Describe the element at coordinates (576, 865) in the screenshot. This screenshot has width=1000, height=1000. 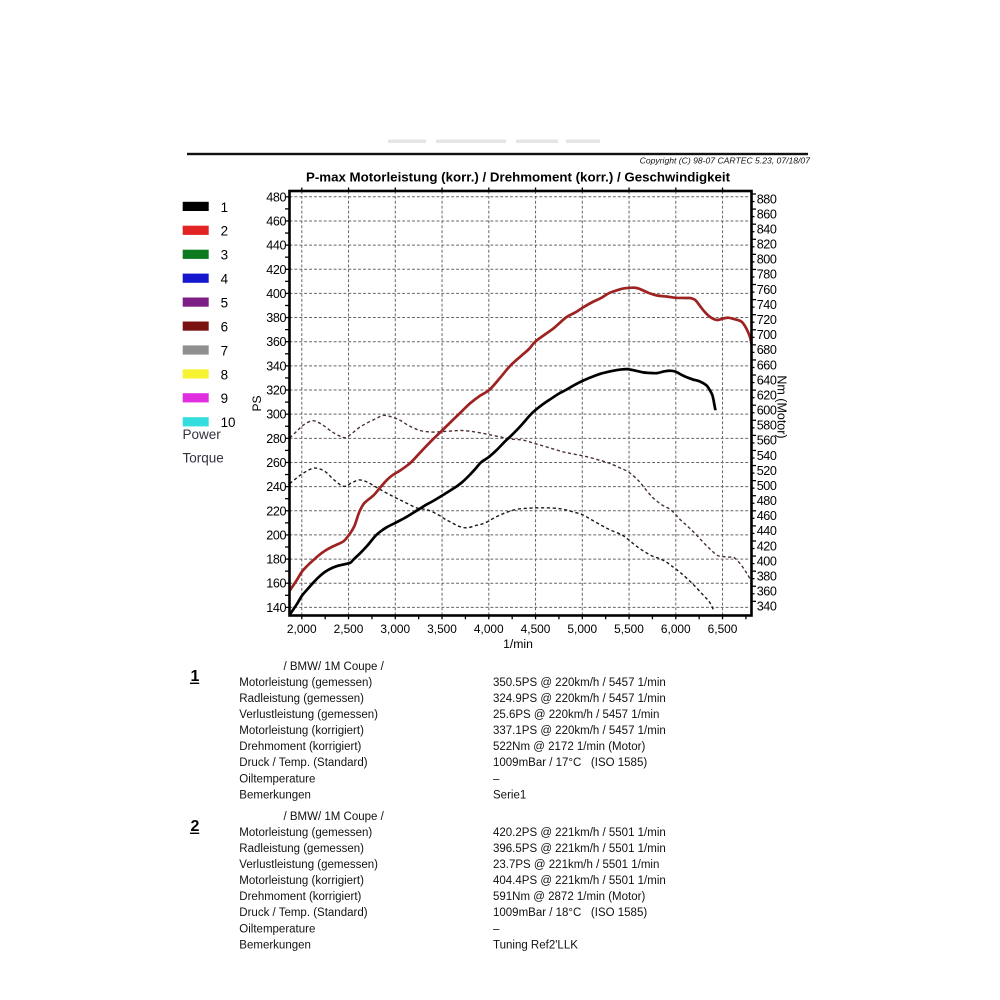
I see `svg-text: 23.7PS @ 221km/h / 5501 1/min` at that location.